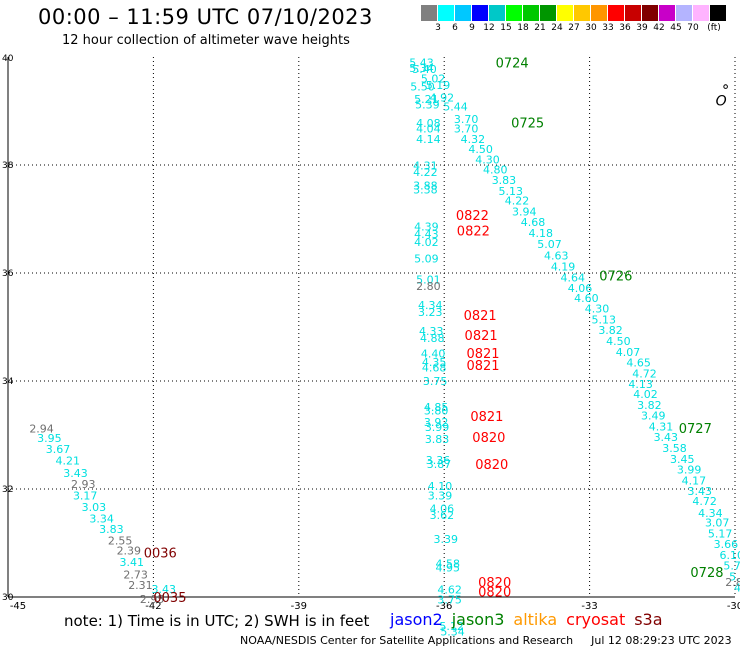 This screenshot has height=650, width=740. Describe the element at coordinates (573, 277) in the screenshot. I see `wave-height-value: 4.64` at that location.